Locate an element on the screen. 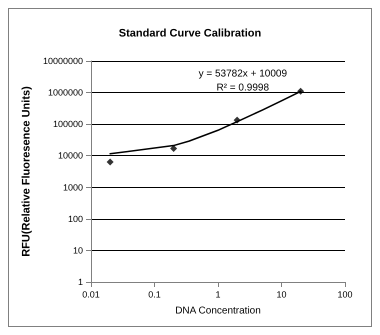 This screenshot has height=335, width=380. y-tick-label: 10000000 is located at coordinates (62, 61).